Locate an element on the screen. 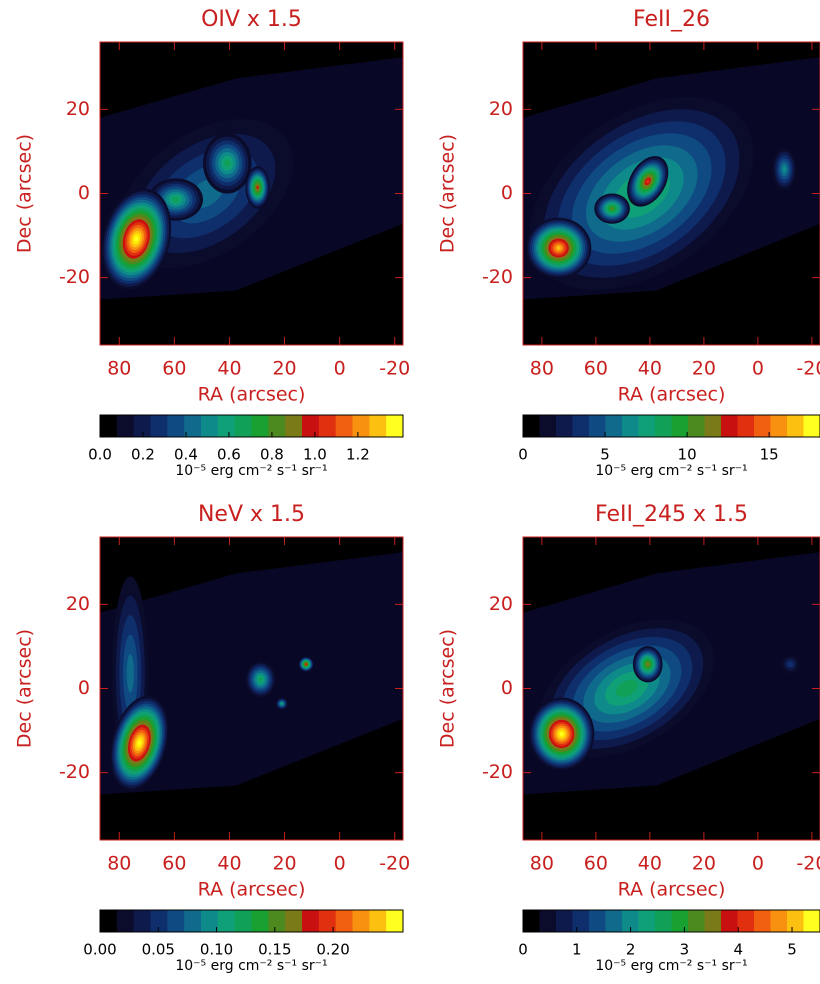 This screenshot has width=820, height=984. colorbar-tick-label: 0.20 is located at coordinates (332, 950).